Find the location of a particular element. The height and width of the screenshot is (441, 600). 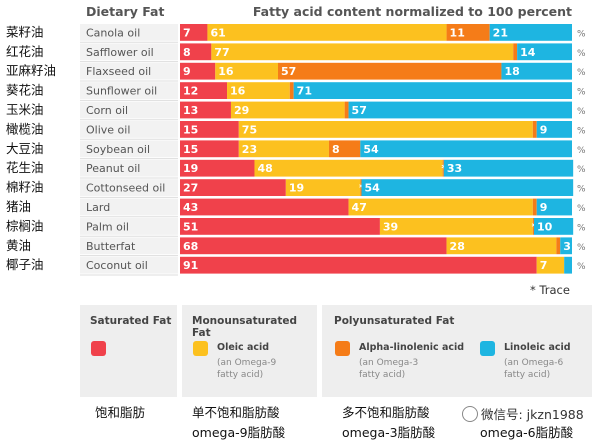

data-label: 29 is located at coordinates (241, 110).